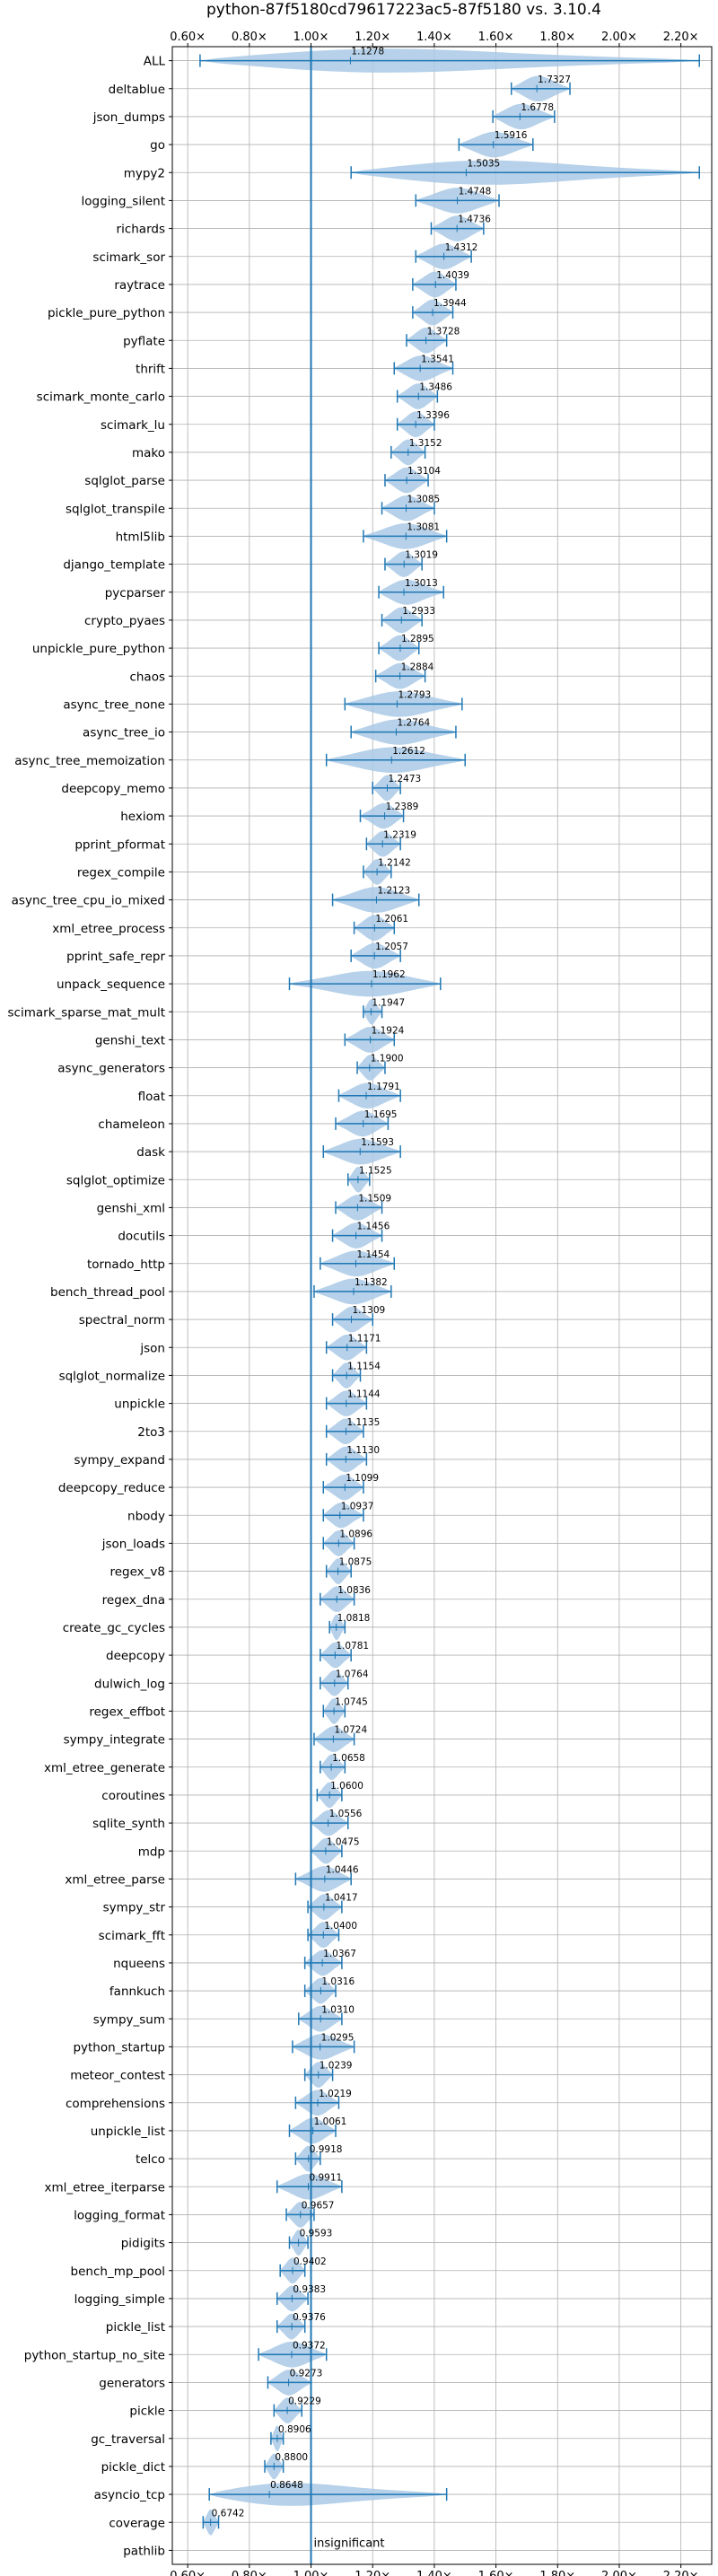 The width and height of the screenshot is (718, 2576). What do you see at coordinates (496, 37) in the screenshot?
I see `x-tick-label-top: 1.60×` at bounding box center [496, 37].